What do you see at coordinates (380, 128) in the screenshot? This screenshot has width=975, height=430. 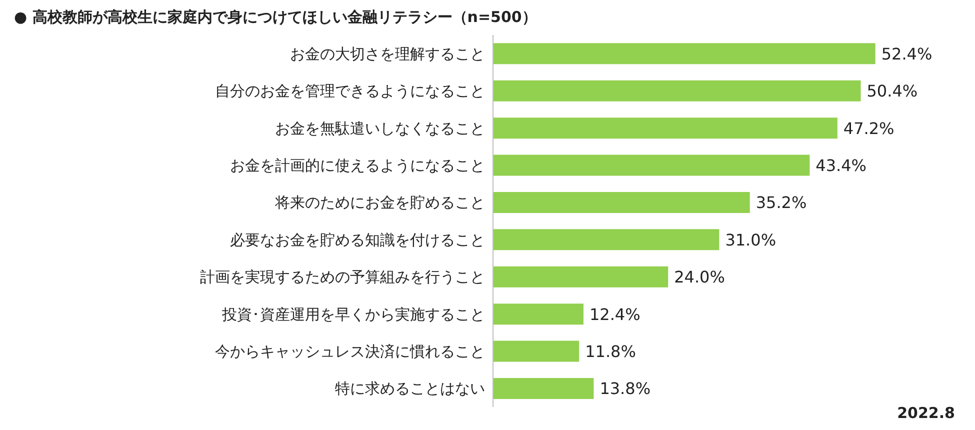 I see `y-tick-label: お金を無駄遣いしなくなること` at bounding box center [380, 128].